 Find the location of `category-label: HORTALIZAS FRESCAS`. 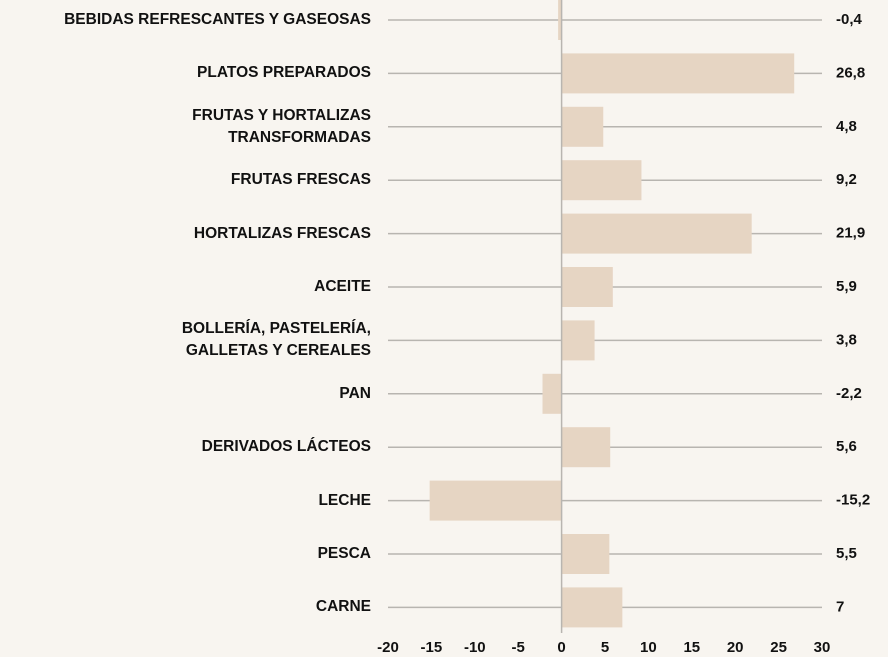

category-label: HORTALIZAS FRESCAS is located at coordinates (282, 233).